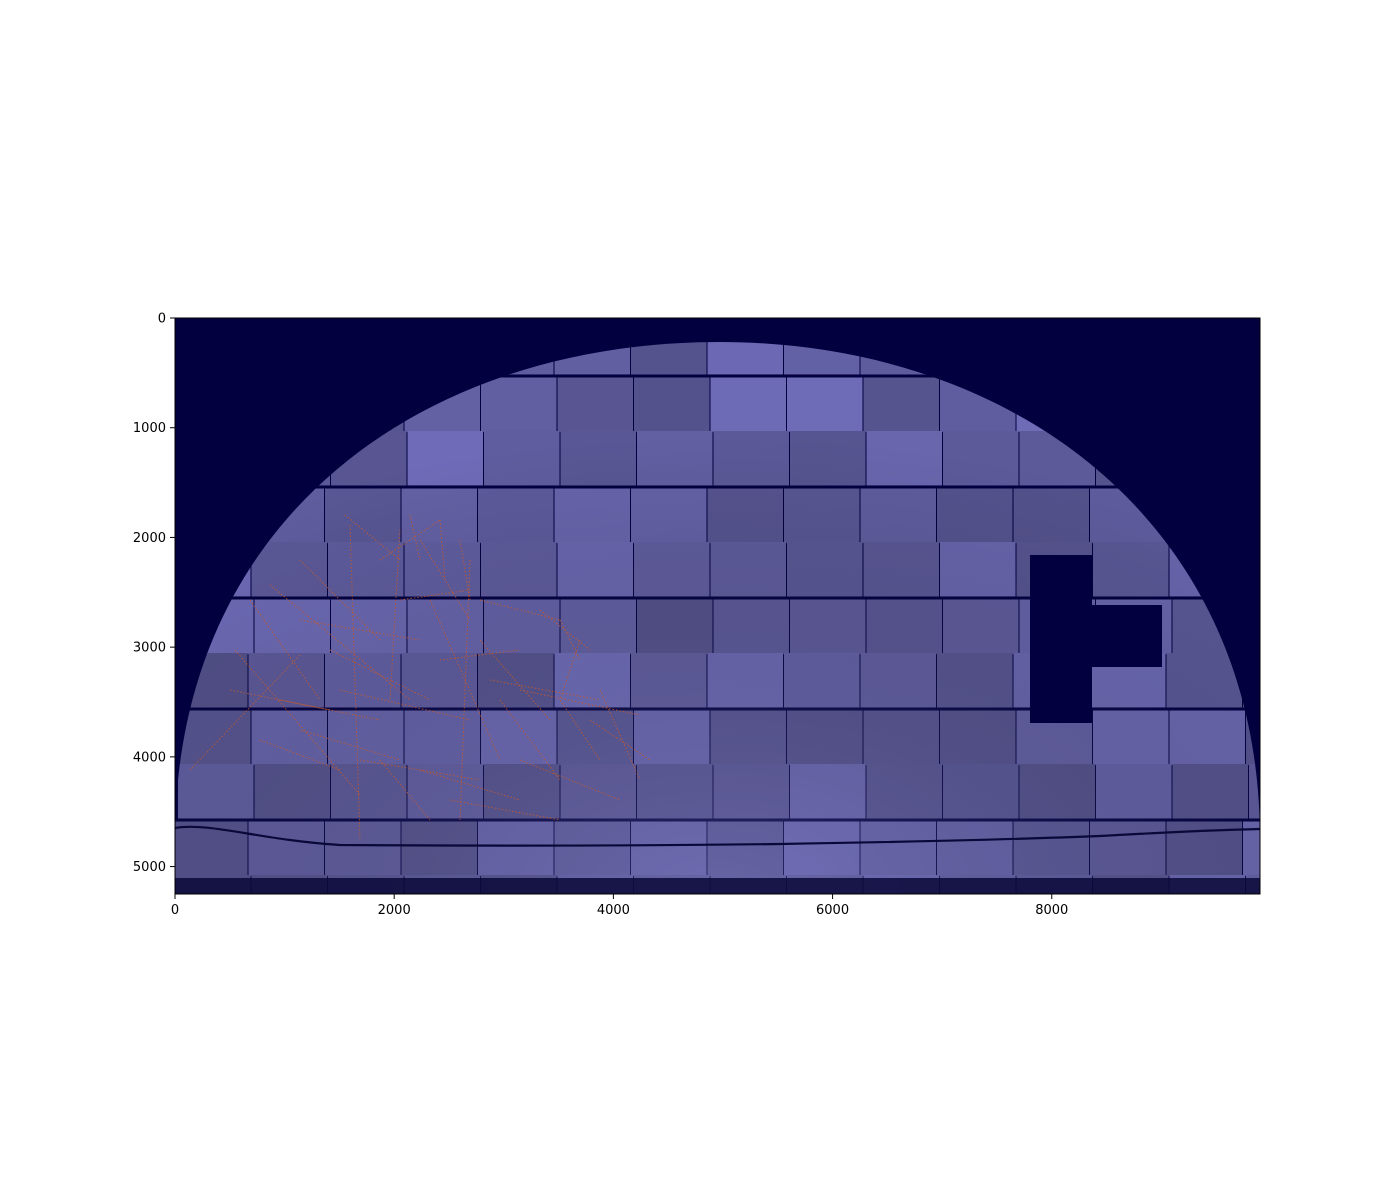 The image size is (1400, 1200). What do you see at coordinates (1061, 639) in the screenshot?
I see `dark-gap-region` at bounding box center [1061, 639].